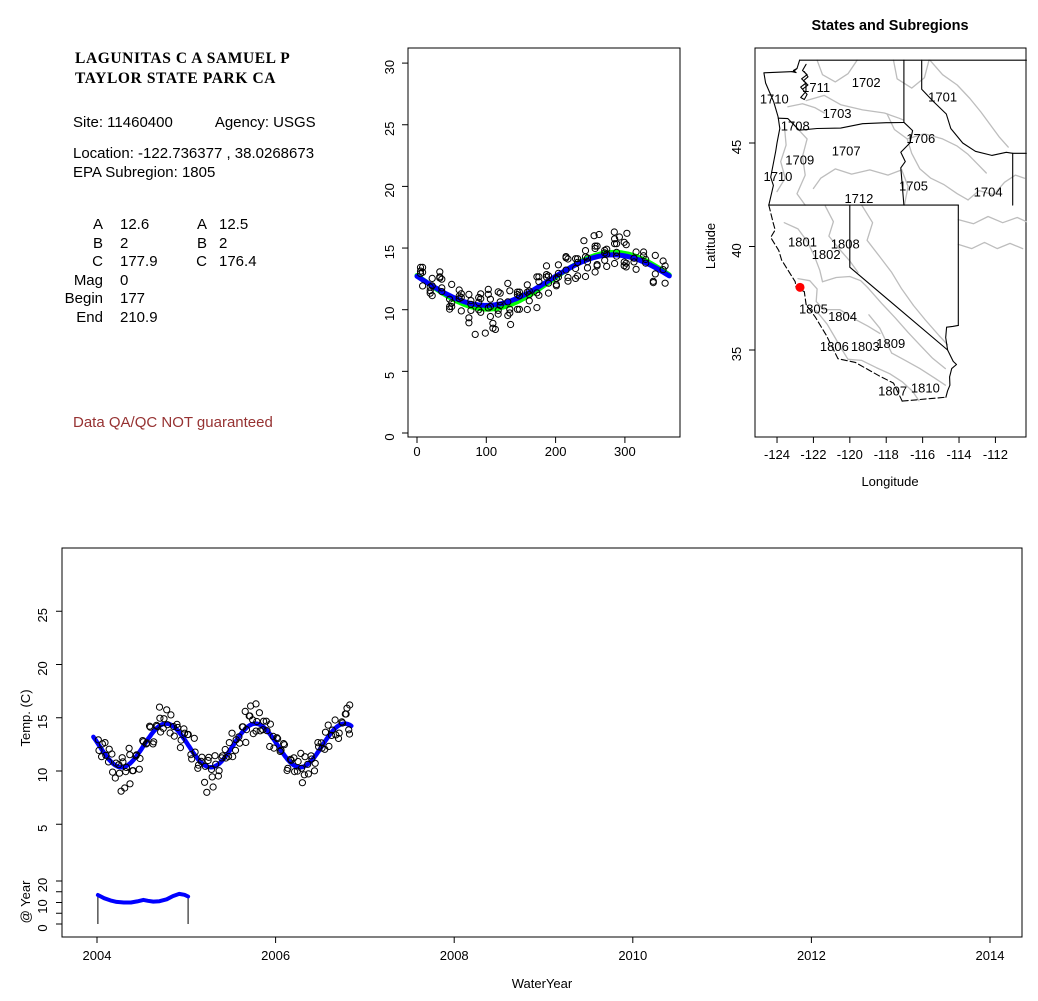  Describe the element at coordinates (42, 722) in the screenshot. I see `y-tick-label: 15` at that location.